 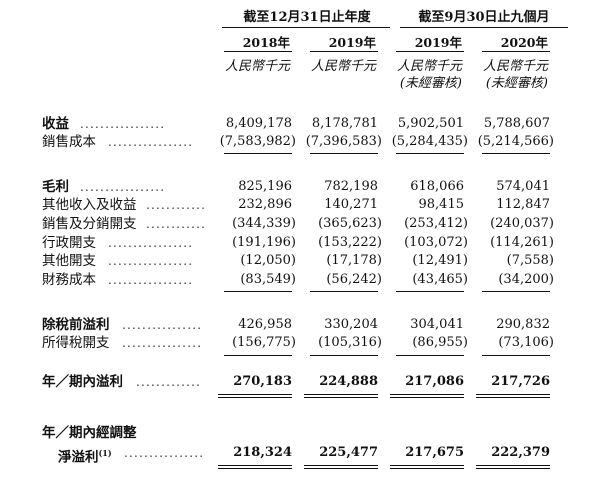 What do you see at coordinates (484, 27) in the screenshot?
I see `group-header-nine-months-rule` at bounding box center [484, 27].